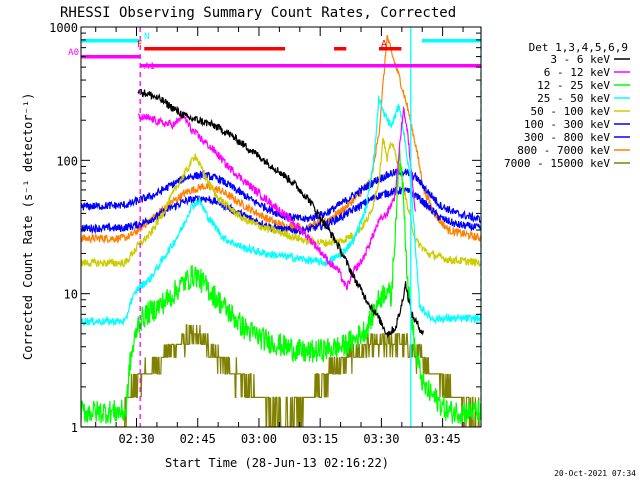  What do you see at coordinates (580, 59) in the screenshot?
I see `legend-label-0: 3 - 6 keV` at bounding box center [580, 59].